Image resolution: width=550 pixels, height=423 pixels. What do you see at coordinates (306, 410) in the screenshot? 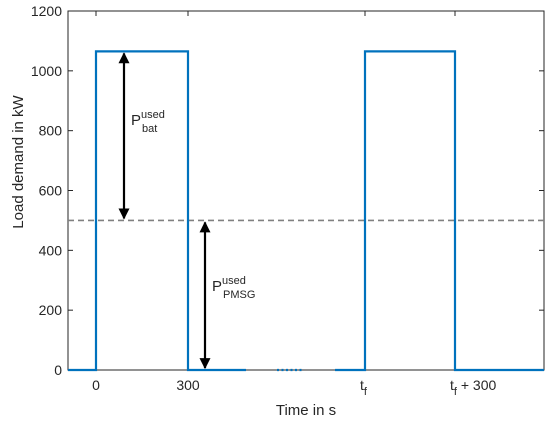
I see `x-axis-label: Time in s` at bounding box center [306, 410].